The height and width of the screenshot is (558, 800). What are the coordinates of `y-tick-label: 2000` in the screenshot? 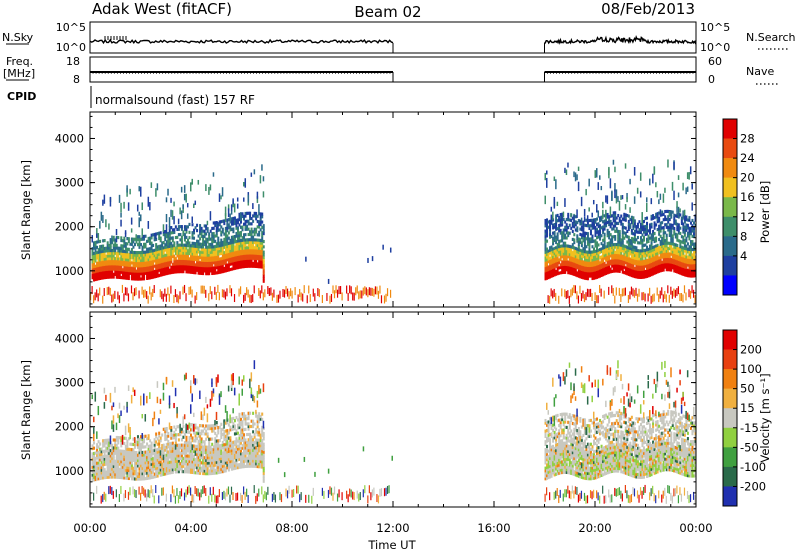 It's located at (69, 227).